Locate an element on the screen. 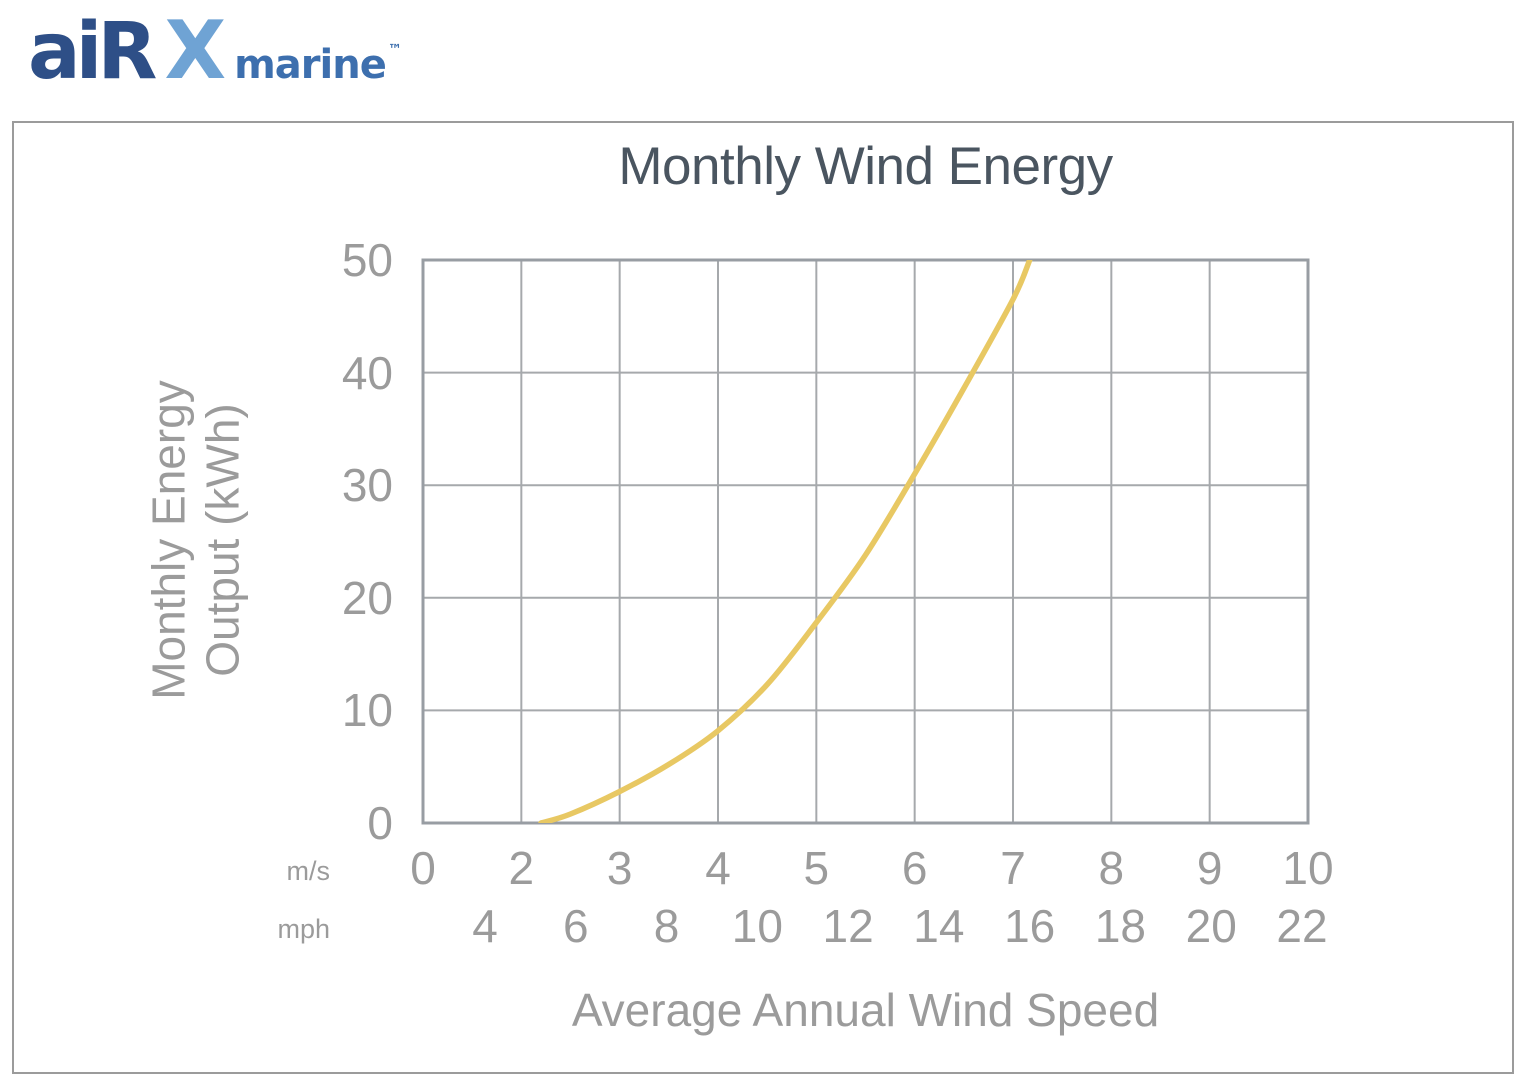 The image size is (1526, 1082). y-tick-label: 10 is located at coordinates (367, 710).